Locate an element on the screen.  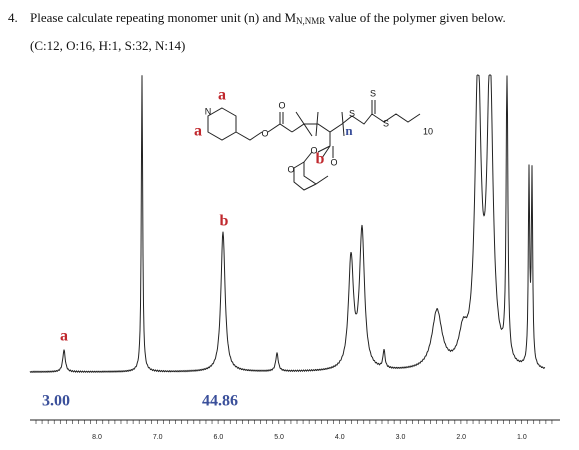
integral: 3.00 is located at coordinates (56, 401).